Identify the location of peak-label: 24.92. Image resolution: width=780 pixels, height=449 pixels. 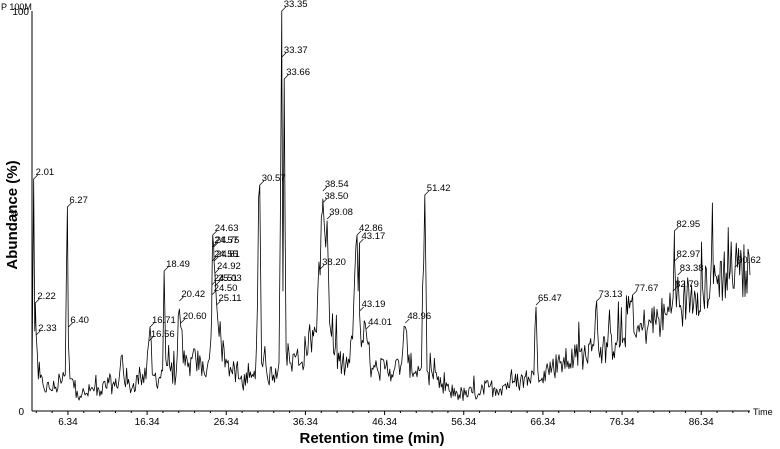
(229, 266).